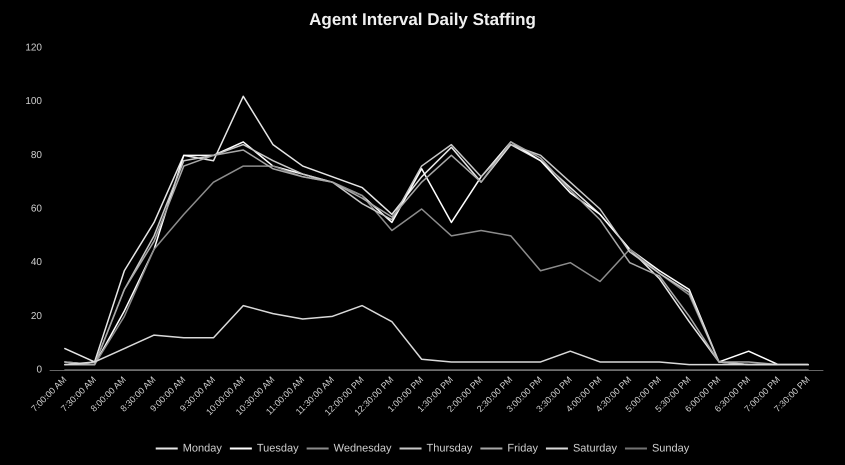  Describe the element at coordinates (522, 448) in the screenshot. I see `legend-label: Friday` at that location.